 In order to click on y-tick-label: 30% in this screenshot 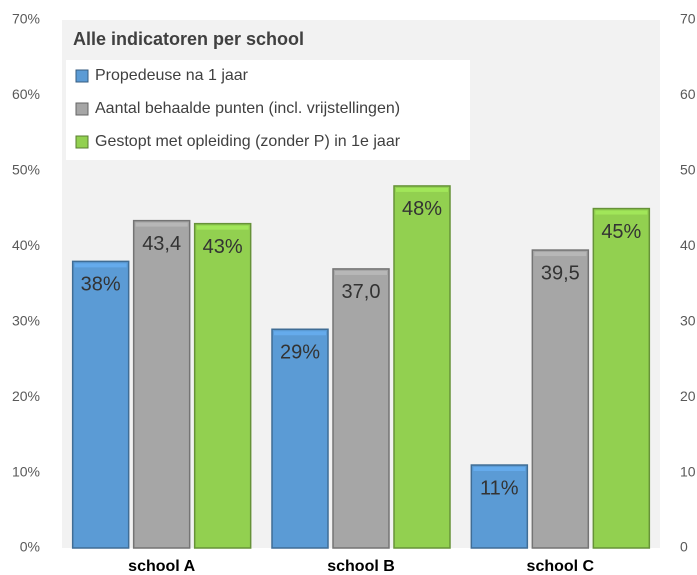, I will do `click(26, 320)`.